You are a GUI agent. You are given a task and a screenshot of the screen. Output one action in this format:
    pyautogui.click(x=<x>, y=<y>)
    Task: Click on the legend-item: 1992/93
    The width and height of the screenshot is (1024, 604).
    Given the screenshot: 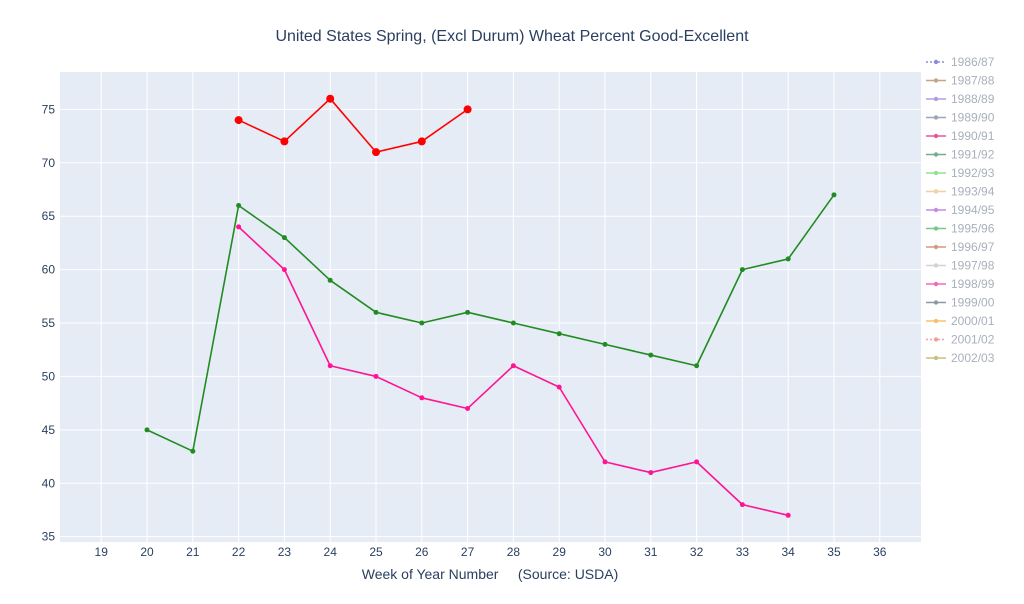 What is the action you would take?
    pyautogui.click(x=960, y=173)
    